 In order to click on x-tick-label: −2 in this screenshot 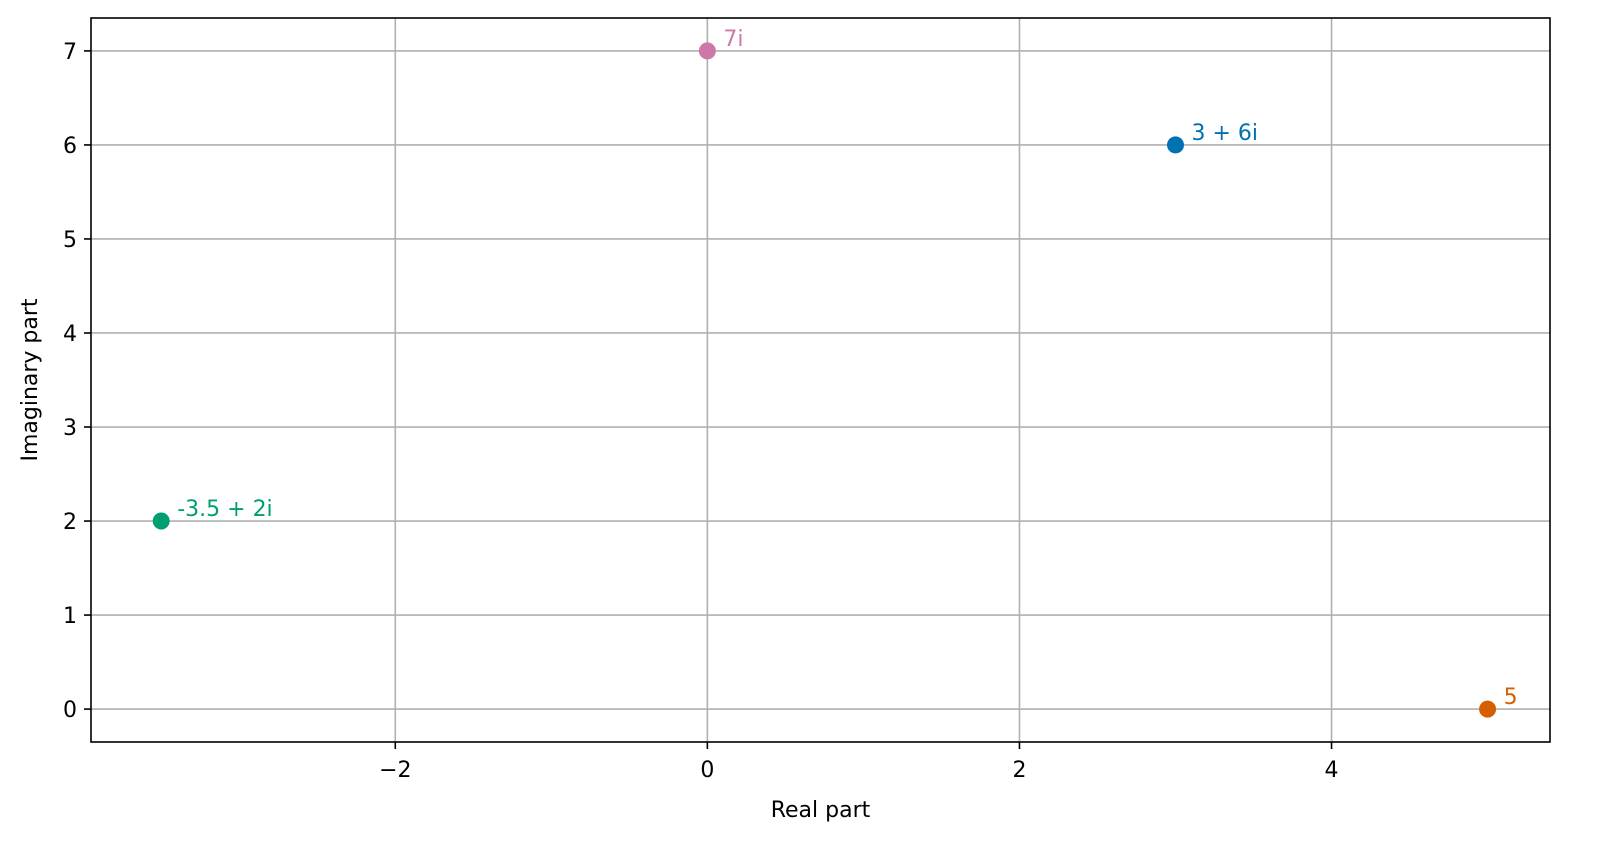, I will do `click(395, 770)`.